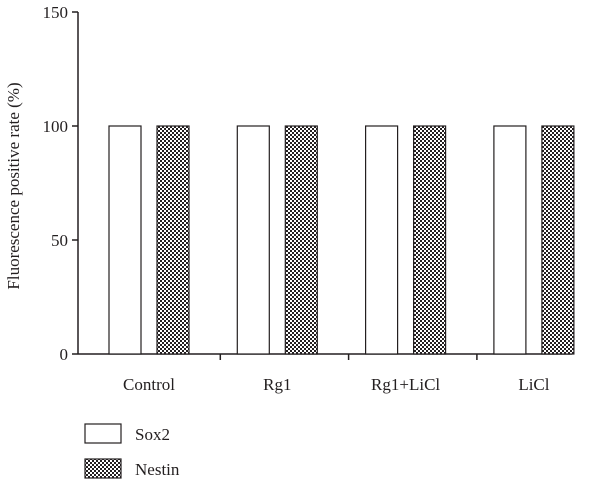 This screenshot has height=487, width=600. I want to click on y-axis: 0 50 100 150, so click(61, 183).